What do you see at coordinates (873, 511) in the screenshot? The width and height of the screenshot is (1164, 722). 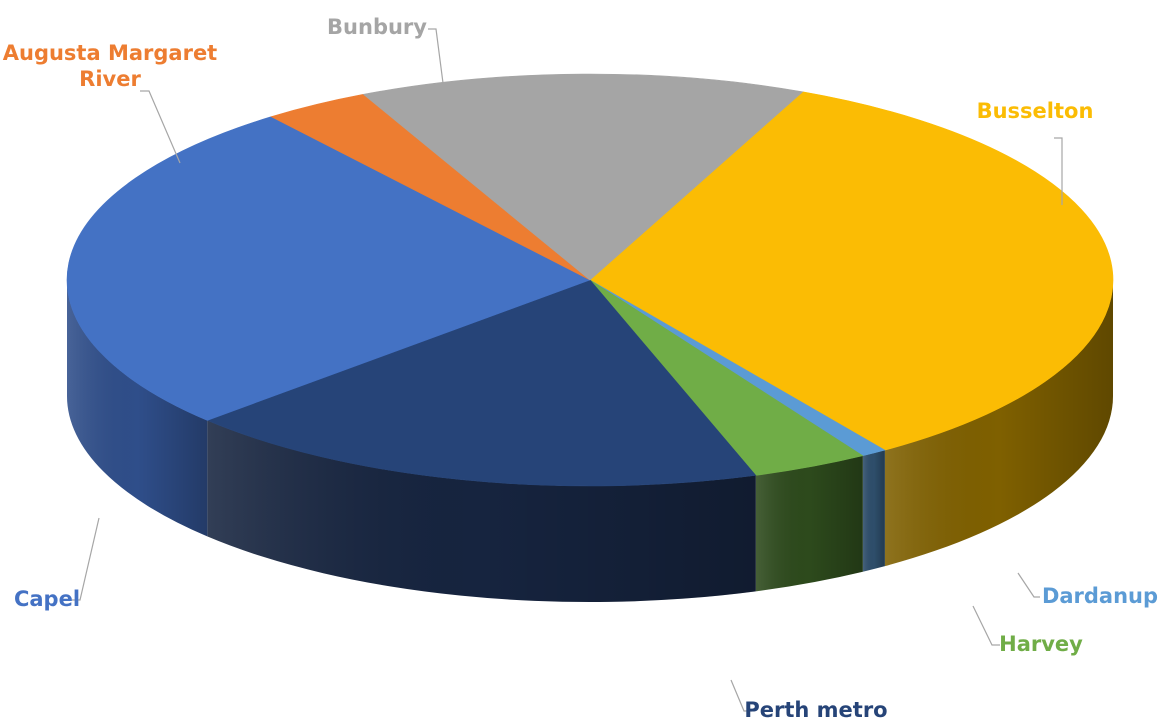 I see `pie-side-shade-dardanup` at bounding box center [873, 511].